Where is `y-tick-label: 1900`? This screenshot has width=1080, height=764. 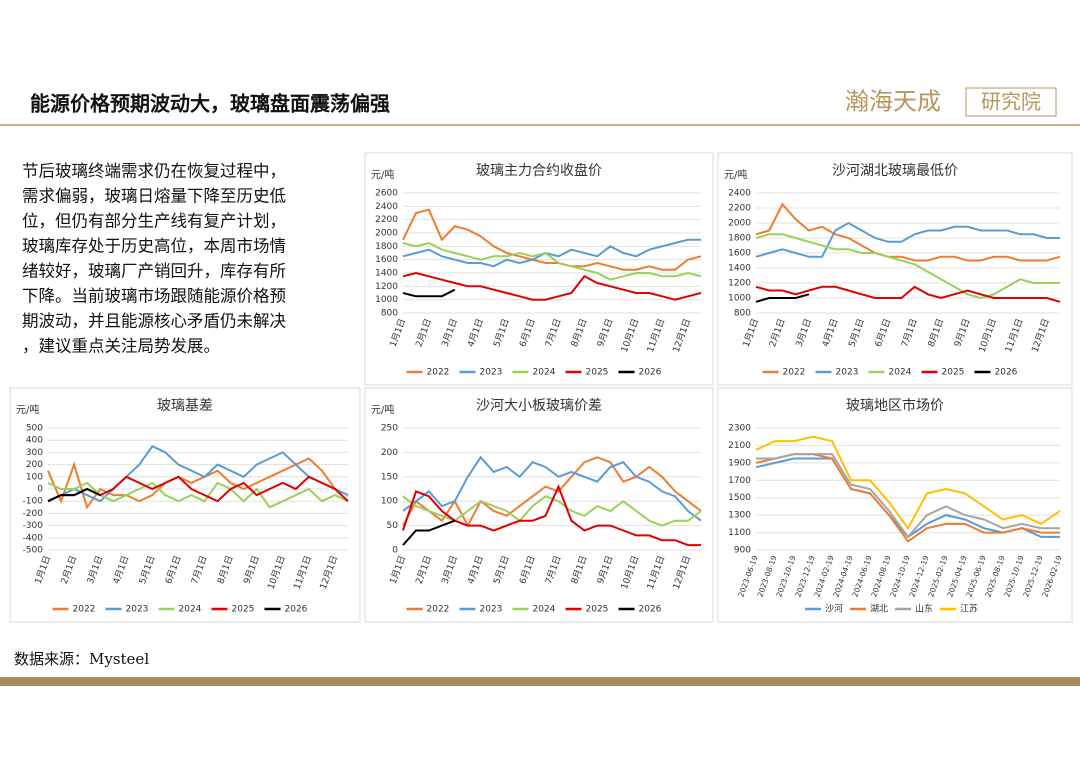 y-tick-label: 1900 is located at coordinates (739, 463).